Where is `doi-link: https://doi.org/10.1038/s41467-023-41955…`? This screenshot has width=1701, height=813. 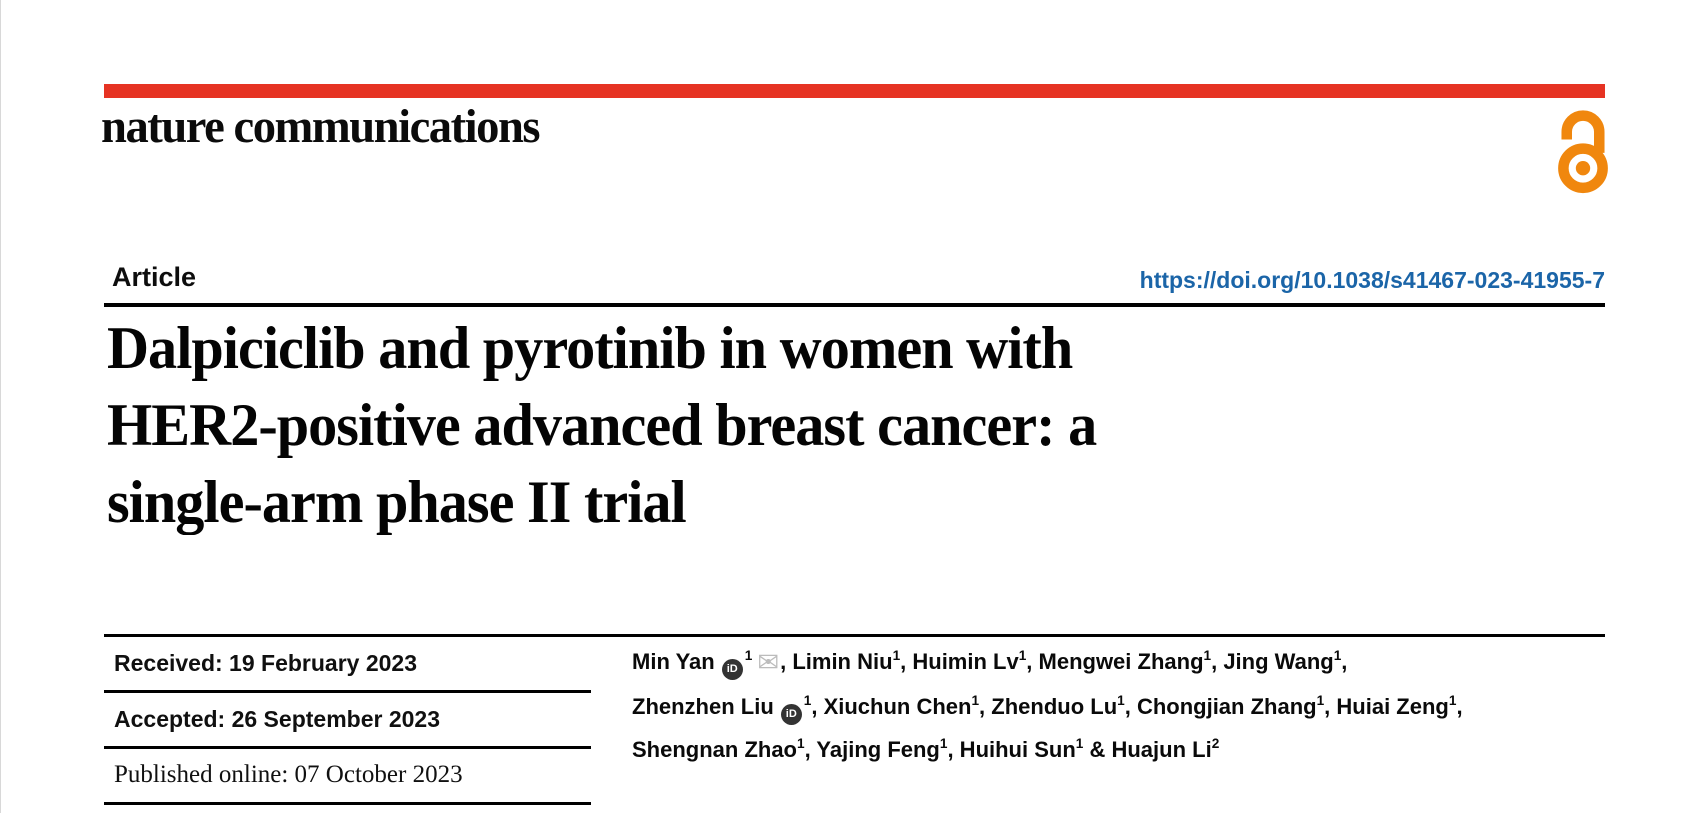
doi-link: https://doi.org/10.1038/s41467-023-41955… is located at coordinates (1372, 280).